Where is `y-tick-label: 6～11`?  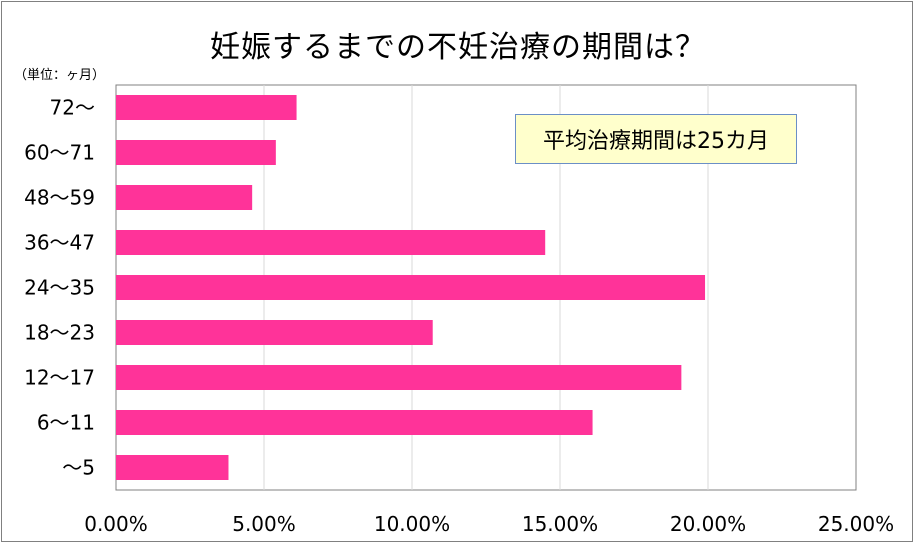 y-tick-label: 6～11 is located at coordinates (66, 423).